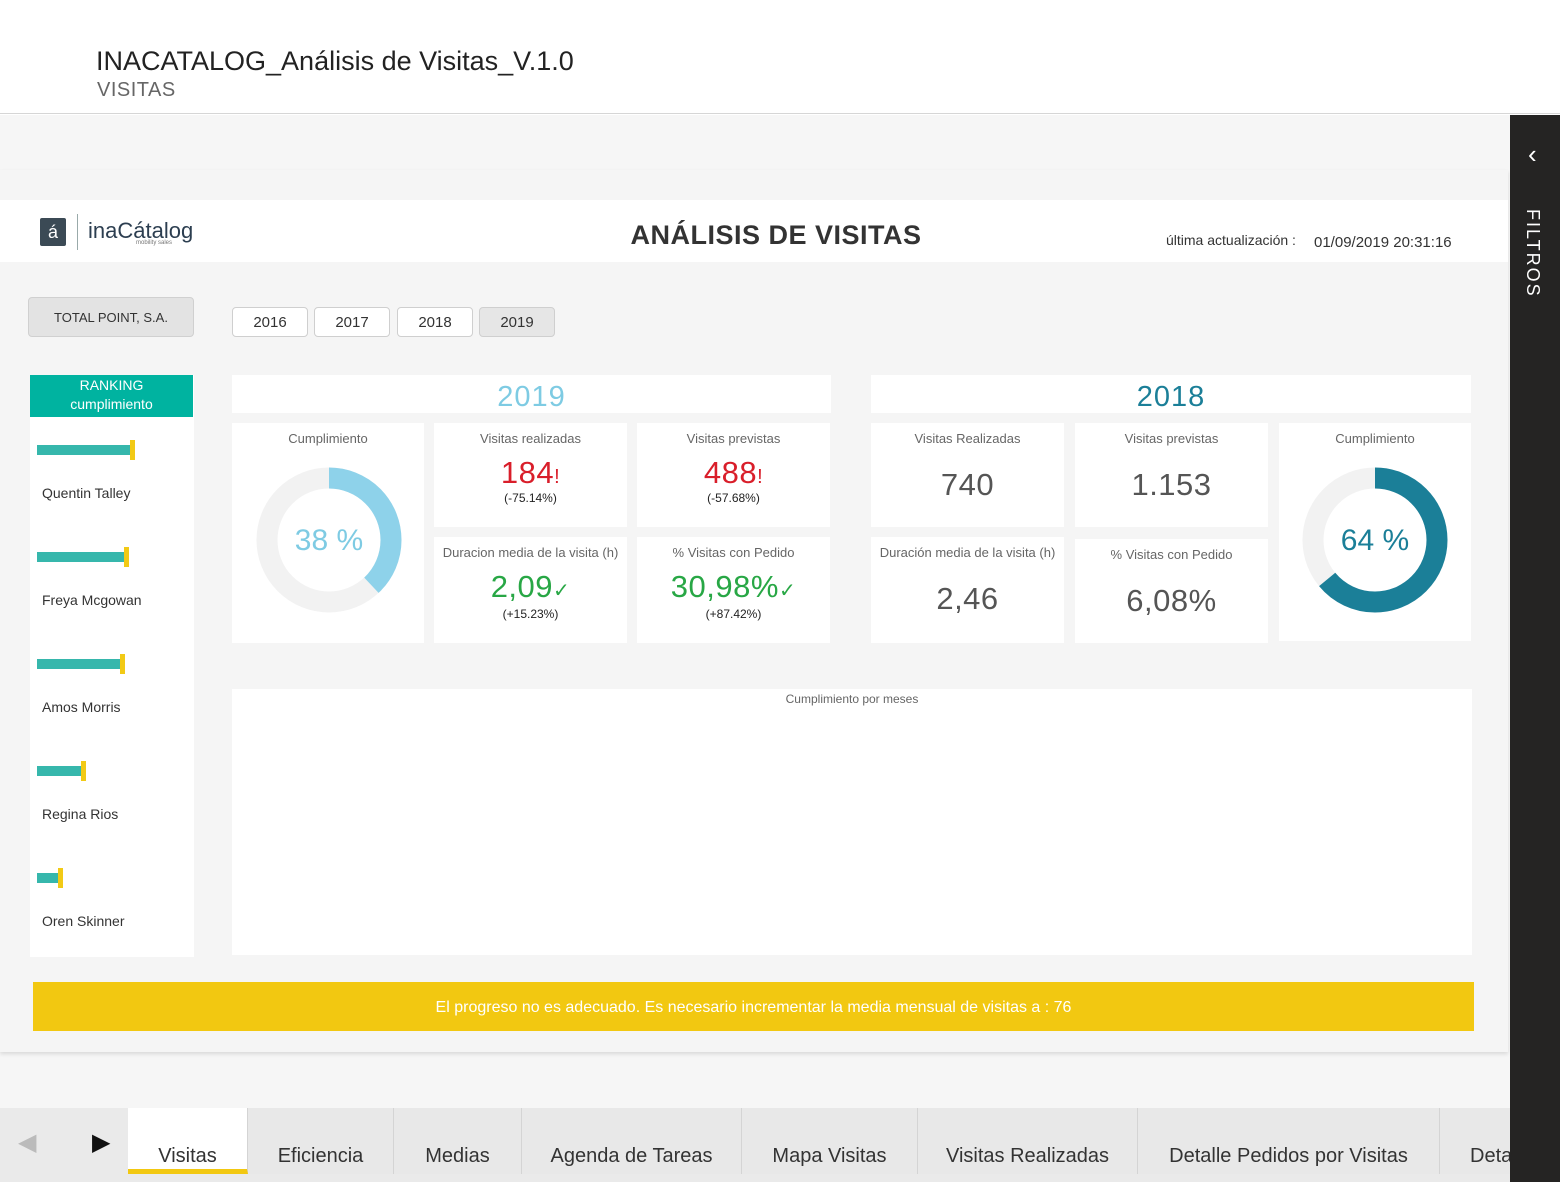 The width and height of the screenshot is (1560, 1182). What do you see at coordinates (531, 394) in the screenshot?
I see `year-2019-header: 2019` at bounding box center [531, 394].